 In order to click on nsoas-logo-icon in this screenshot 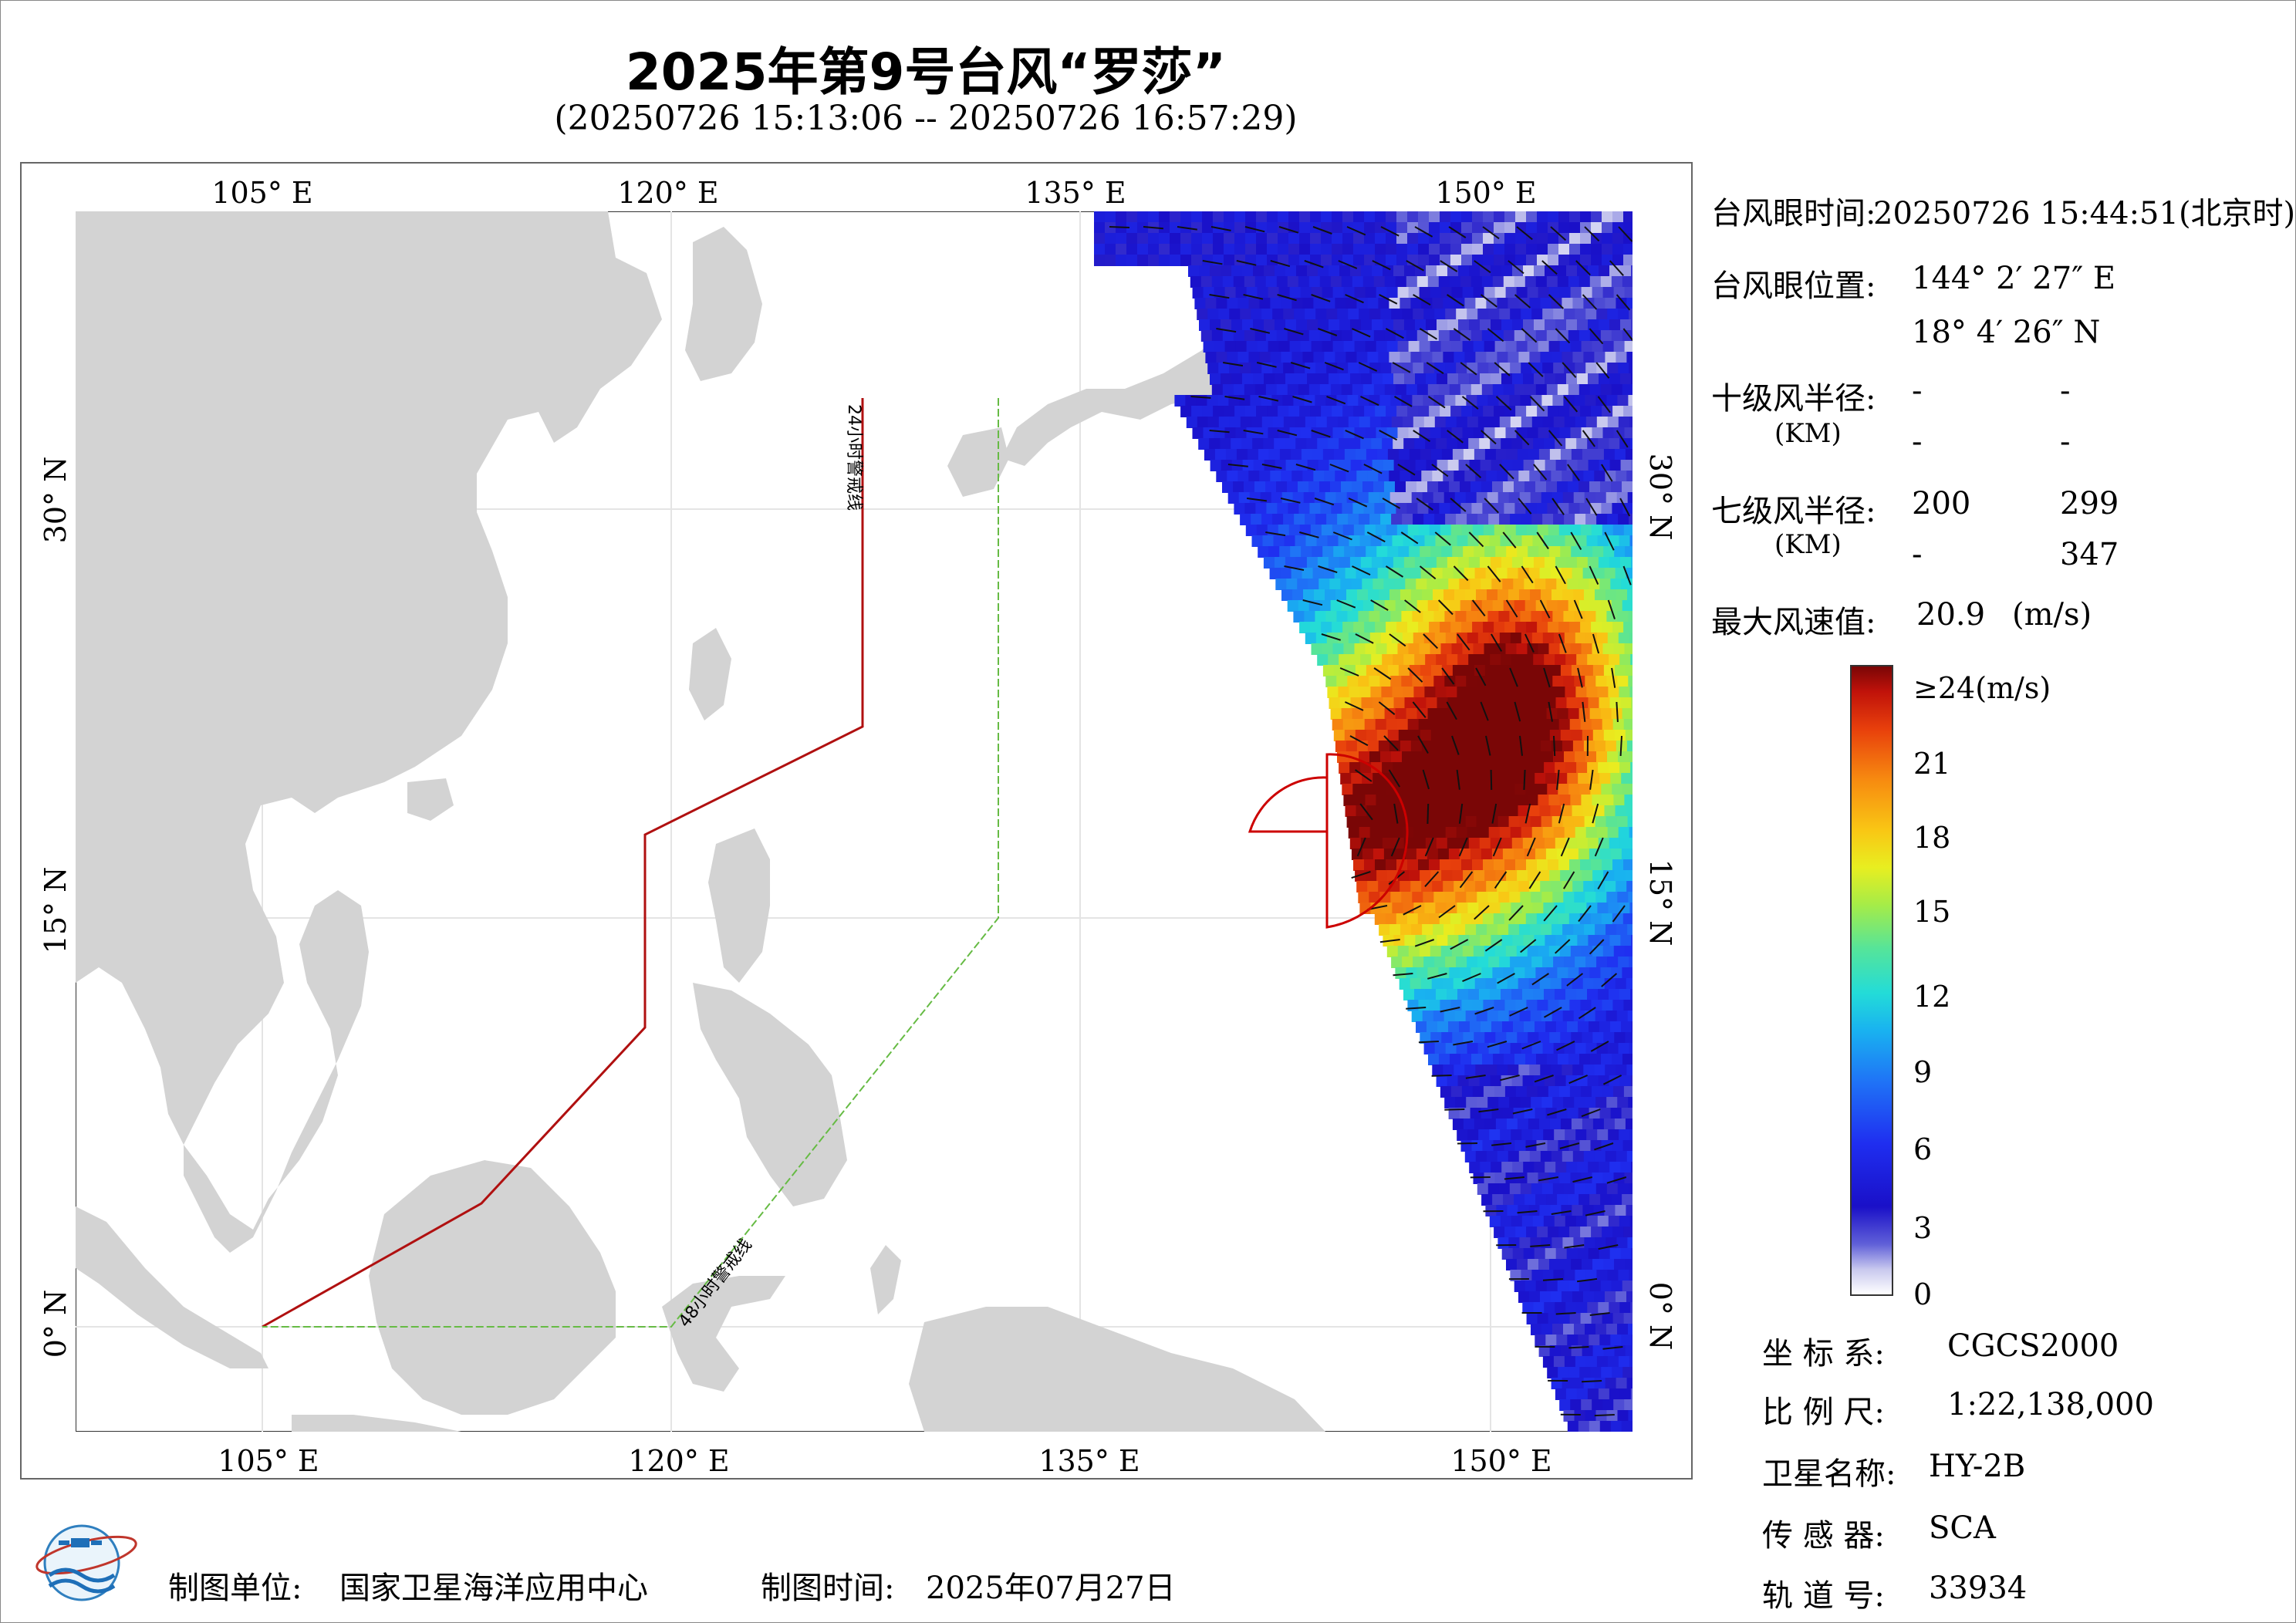, I will do `click(86, 1562)`.